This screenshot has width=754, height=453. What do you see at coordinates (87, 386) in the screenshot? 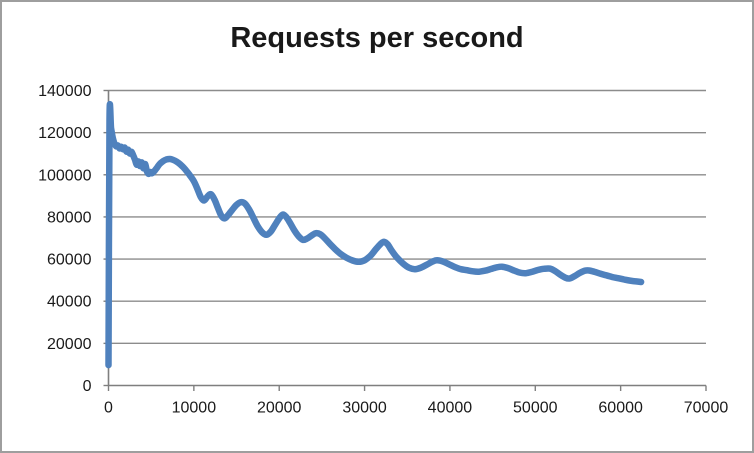
I see `y-tick-label: 0` at bounding box center [87, 386].